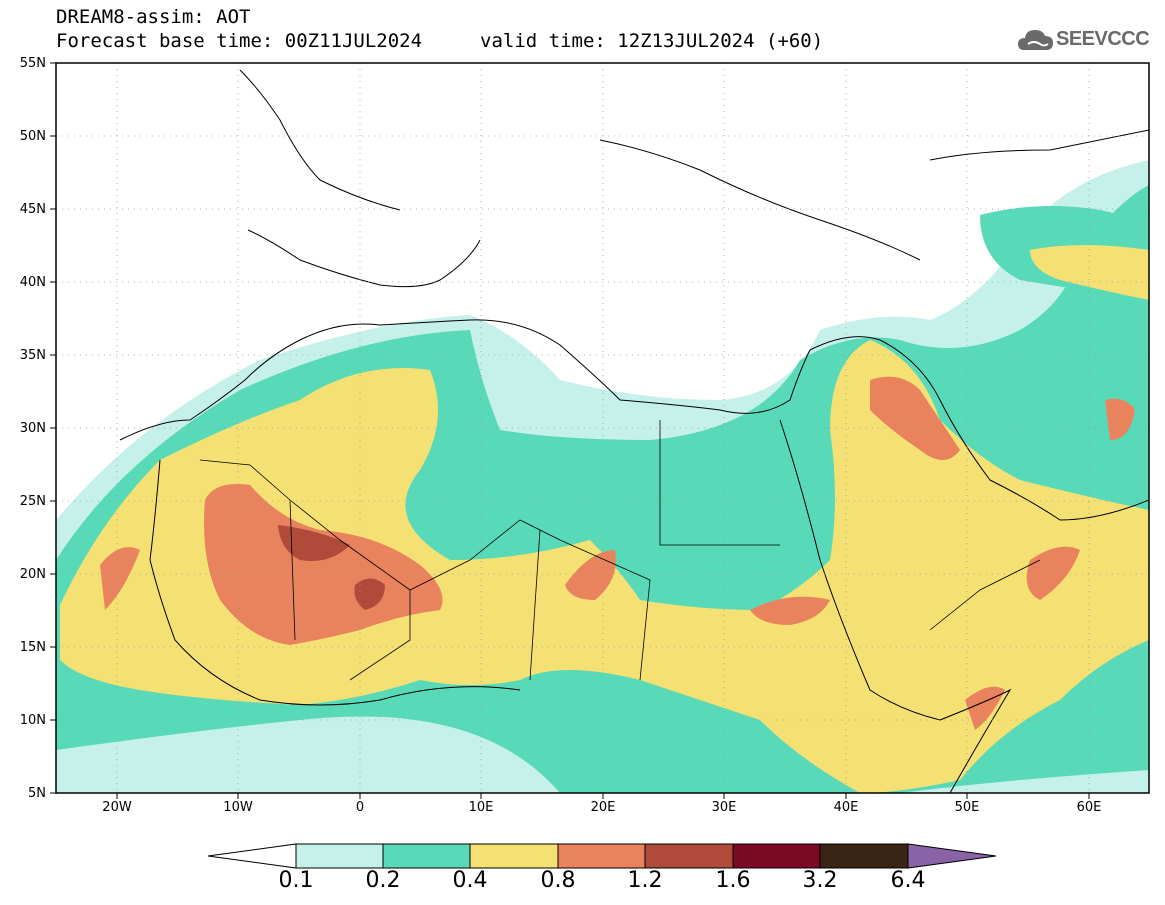  What do you see at coordinates (117, 807) in the screenshot?
I see `lon-label: 20W` at bounding box center [117, 807].